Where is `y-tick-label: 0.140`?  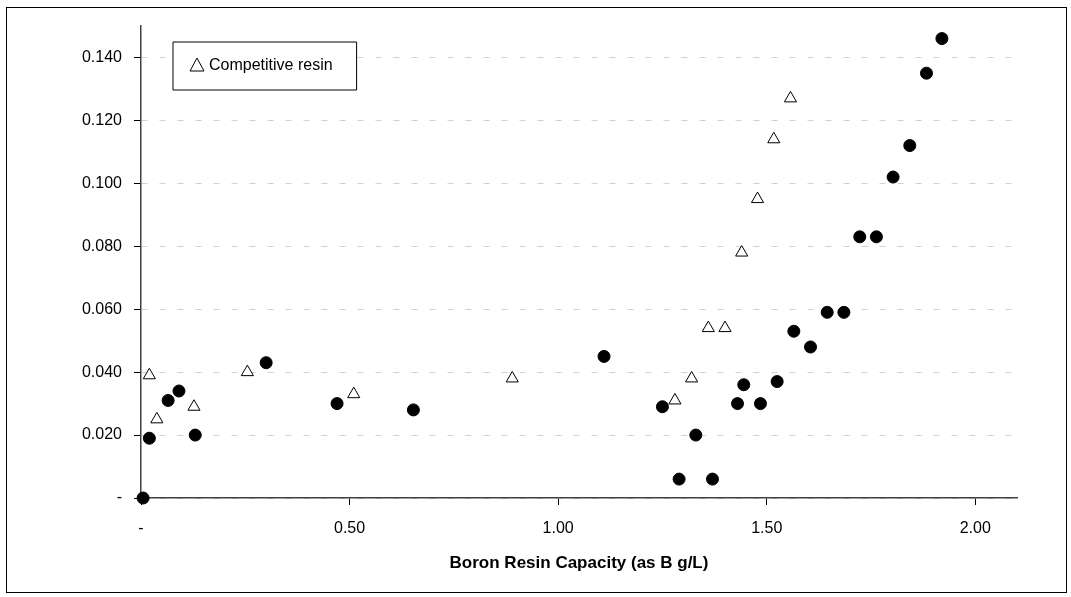 y-tick-label: 0.140 is located at coordinates (102, 56).